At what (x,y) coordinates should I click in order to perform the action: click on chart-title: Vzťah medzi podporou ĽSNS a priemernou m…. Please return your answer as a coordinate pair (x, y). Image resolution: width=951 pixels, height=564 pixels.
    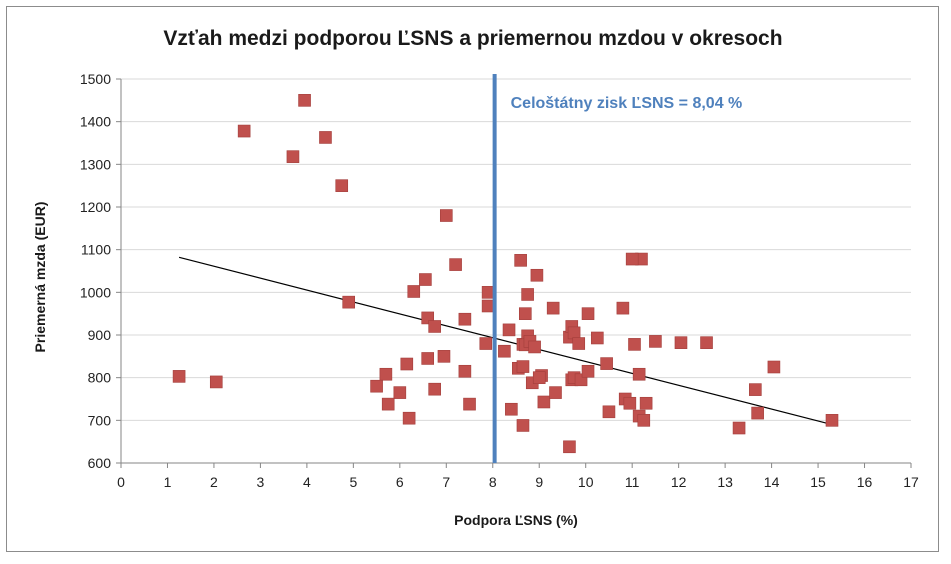
    Looking at the image, I should click on (472, 38).